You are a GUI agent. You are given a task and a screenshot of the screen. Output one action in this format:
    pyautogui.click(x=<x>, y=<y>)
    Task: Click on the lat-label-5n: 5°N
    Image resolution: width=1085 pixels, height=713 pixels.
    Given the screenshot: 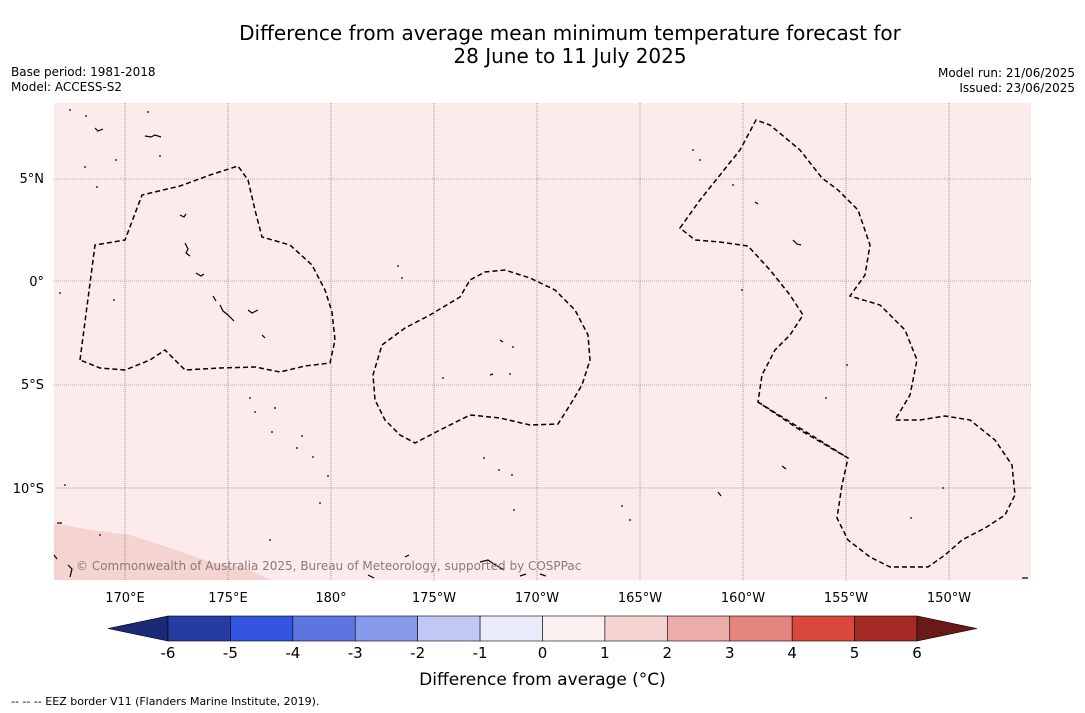 What is the action you would take?
    pyautogui.click(x=32, y=179)
    